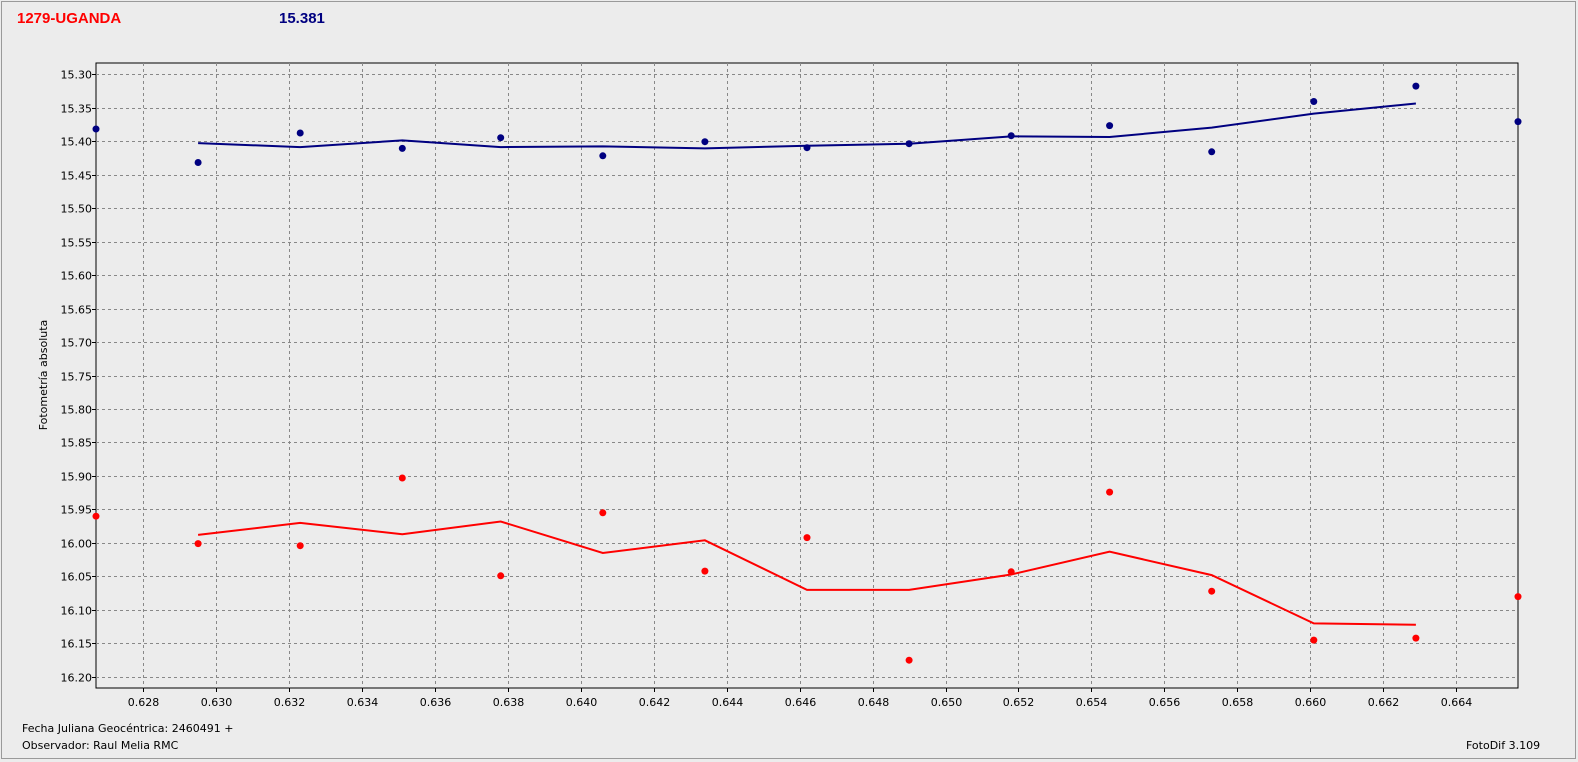 The image size is (1578, 762). What do you see at coordinates (77, 276) in the screenshot?
I see `y-tick-label: 15.60` at bounding box center [77, 276].